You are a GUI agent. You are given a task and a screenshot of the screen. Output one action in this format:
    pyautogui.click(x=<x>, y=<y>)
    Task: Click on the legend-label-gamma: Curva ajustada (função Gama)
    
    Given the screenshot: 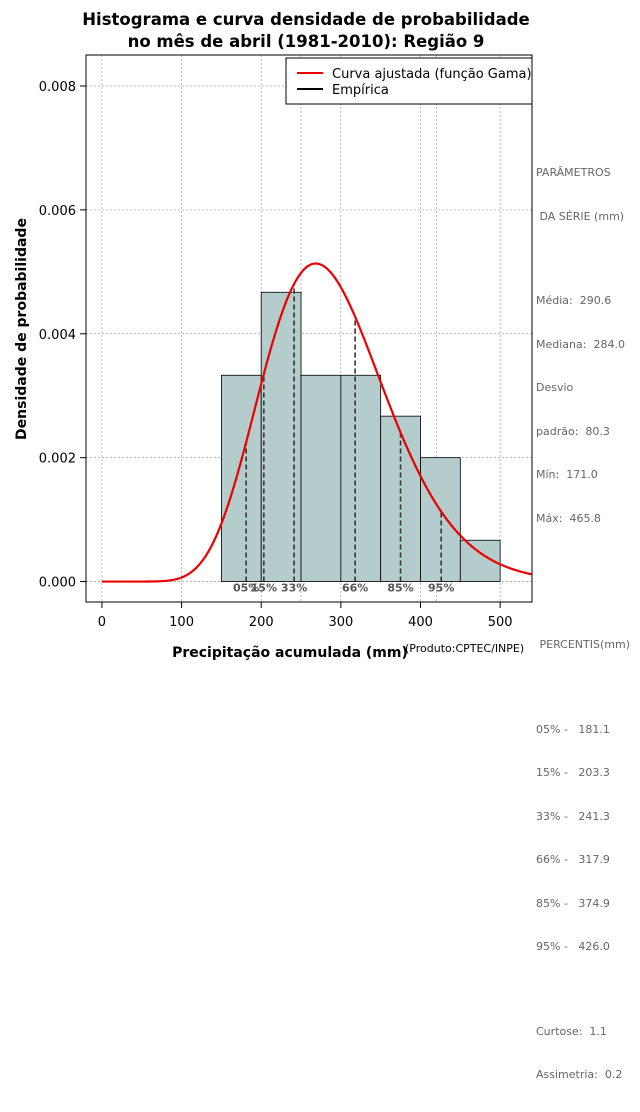 What is the action you would take?
    pyautogui.click(x=432, y=74)
    